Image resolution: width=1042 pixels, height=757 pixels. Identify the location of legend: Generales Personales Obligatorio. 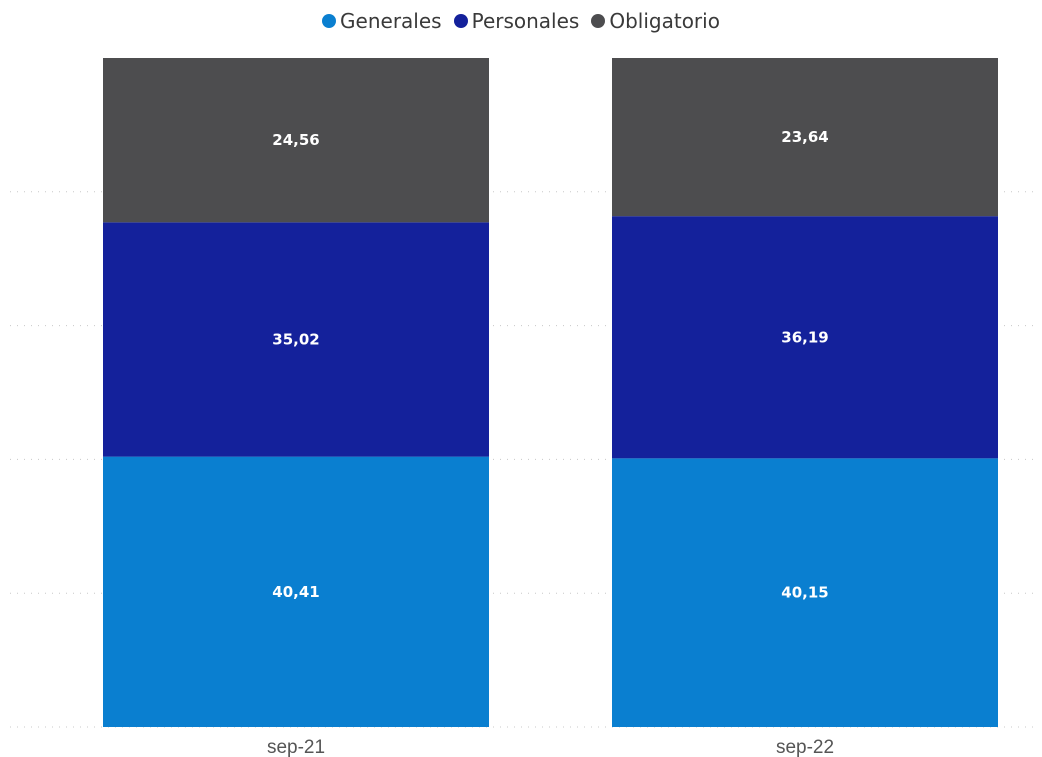
(521, 21).